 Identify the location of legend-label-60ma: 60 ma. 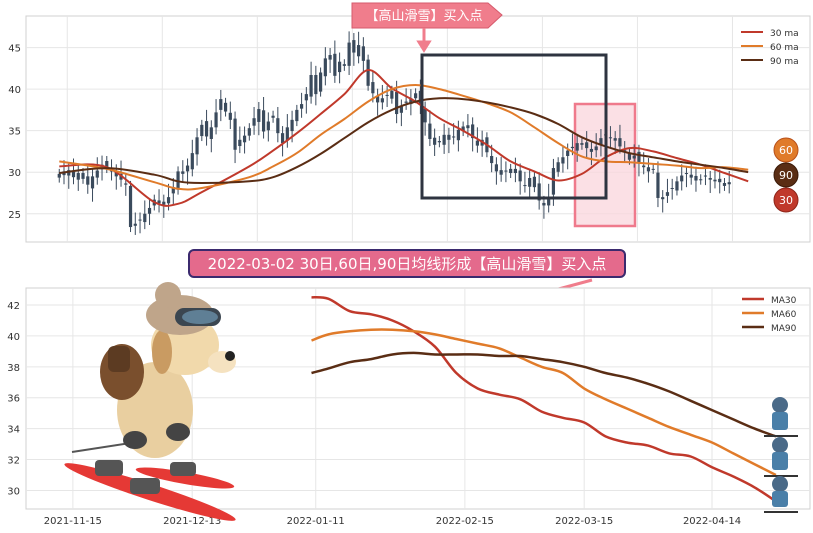
(784, 48).